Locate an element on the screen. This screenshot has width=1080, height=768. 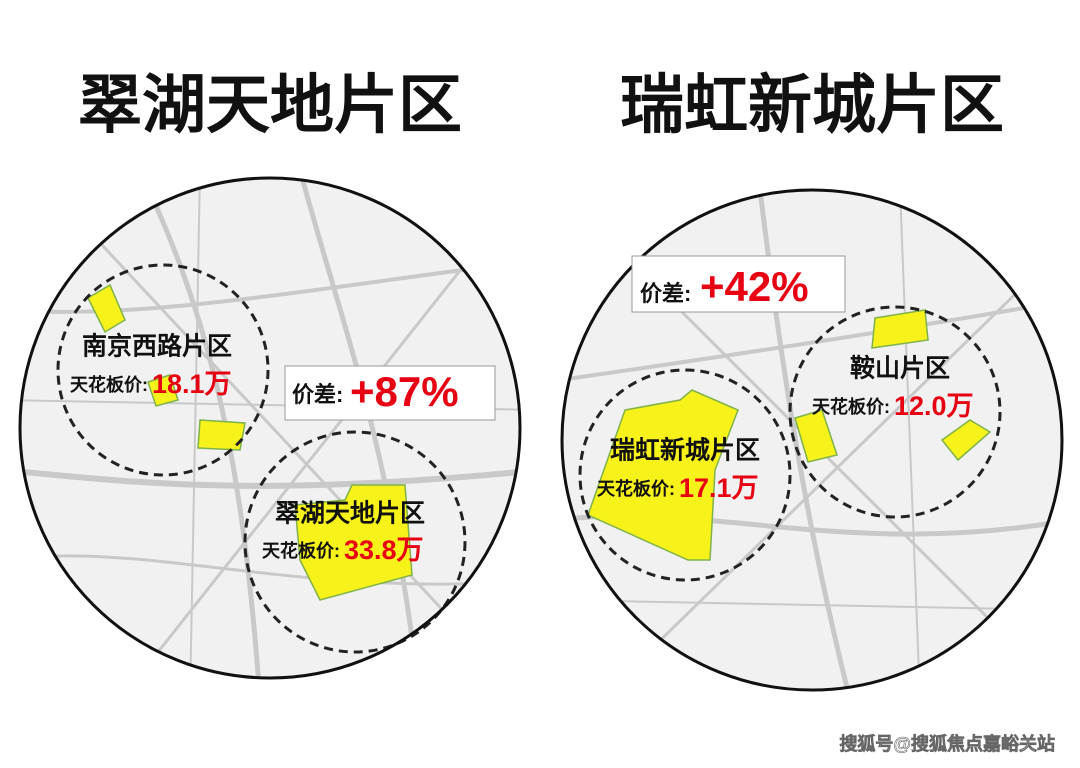
zone-name: 南京西路片区 is located at coordinates (157, 346).